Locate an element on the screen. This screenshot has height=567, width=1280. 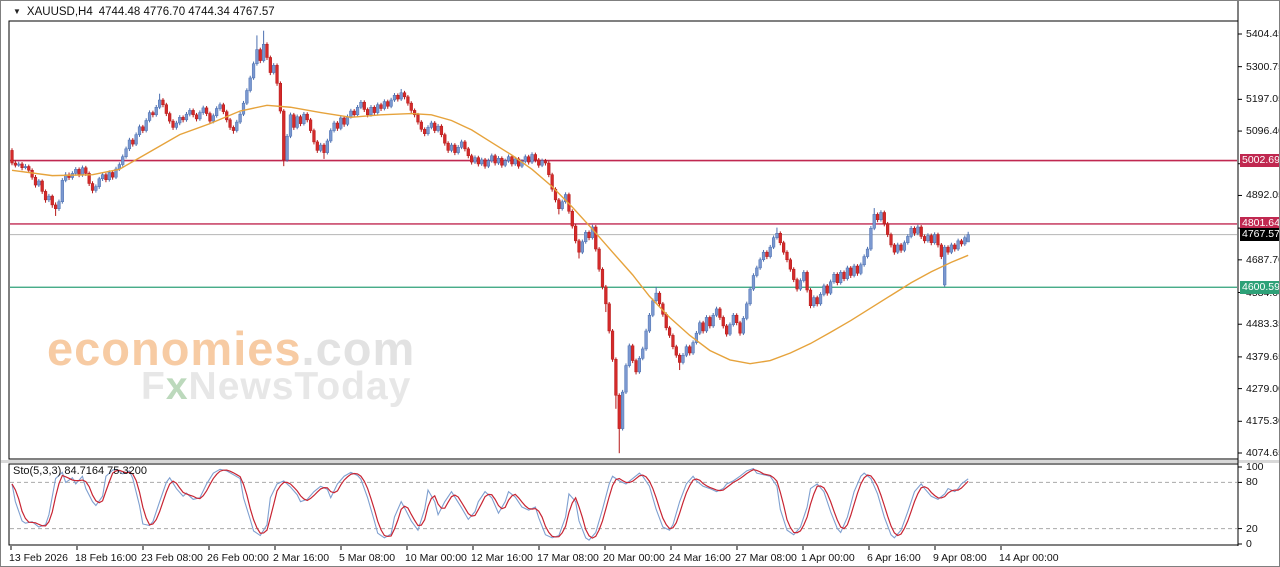
price-axis-tick: 5404.45 is located at coordinates (1262, 34).